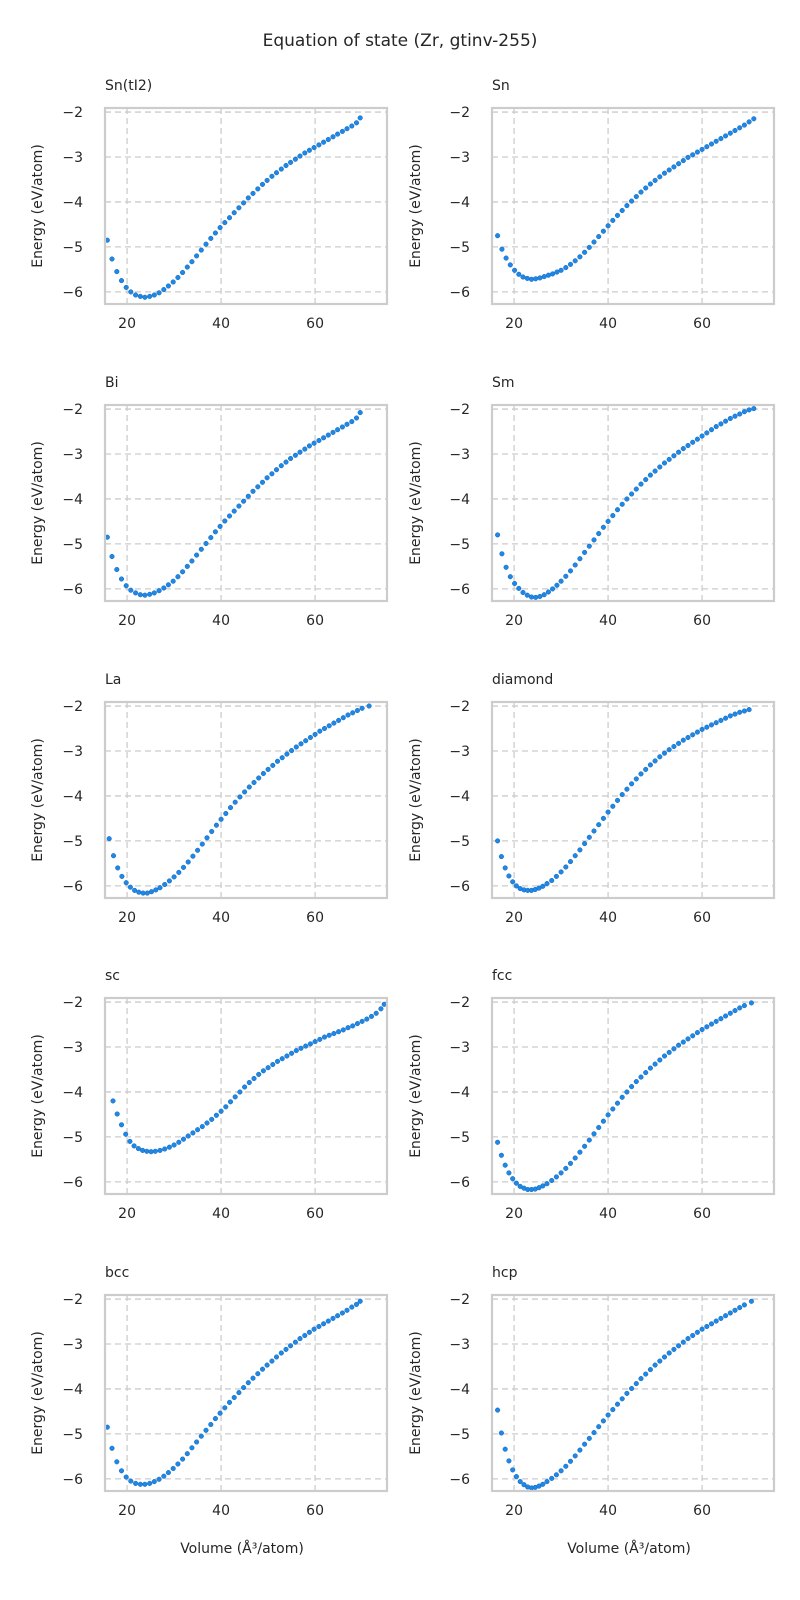 This screenshot has width=800, height=1600. I want to click on y-tick-label: −5, so click(459, 248).